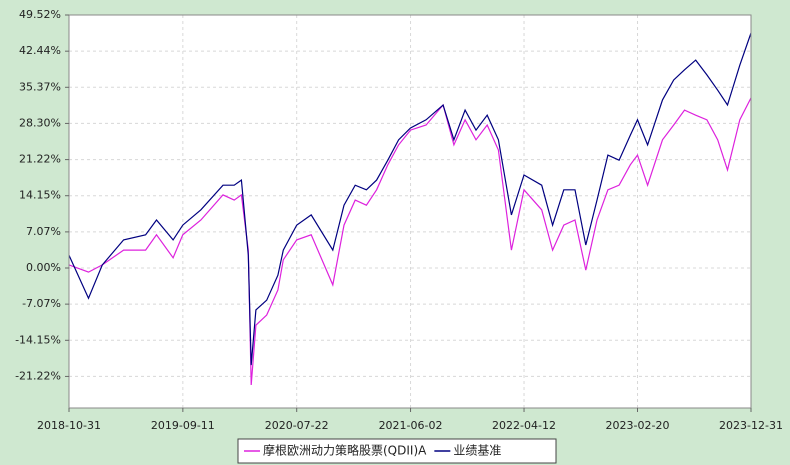 This screenshot has width=790, height=465. Describe the element at coordinates (183, 425) in the screenshot. I see `x-tick-label: 2019-09-11` at that location.